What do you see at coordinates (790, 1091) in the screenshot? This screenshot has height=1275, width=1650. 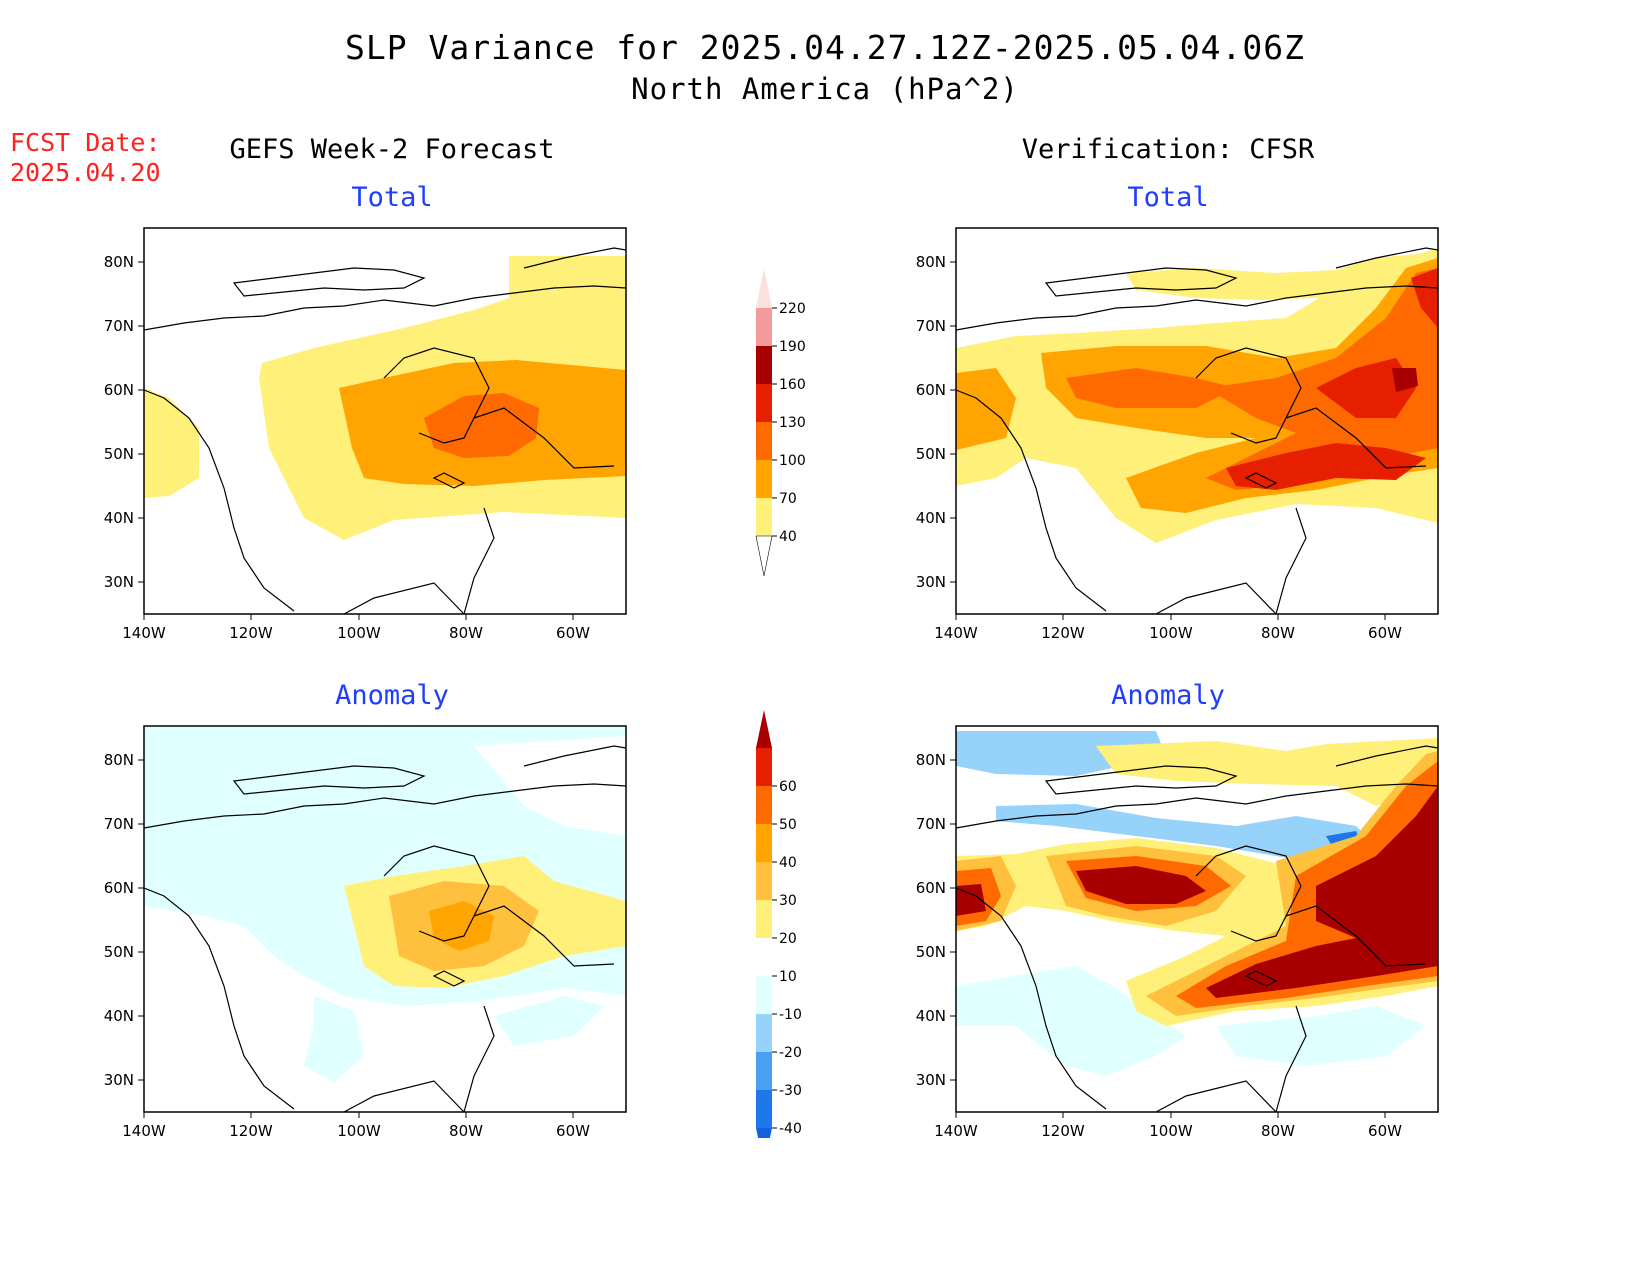 I see `colorbar-anomaly-label: -30` at bounding box center [790, 1091].